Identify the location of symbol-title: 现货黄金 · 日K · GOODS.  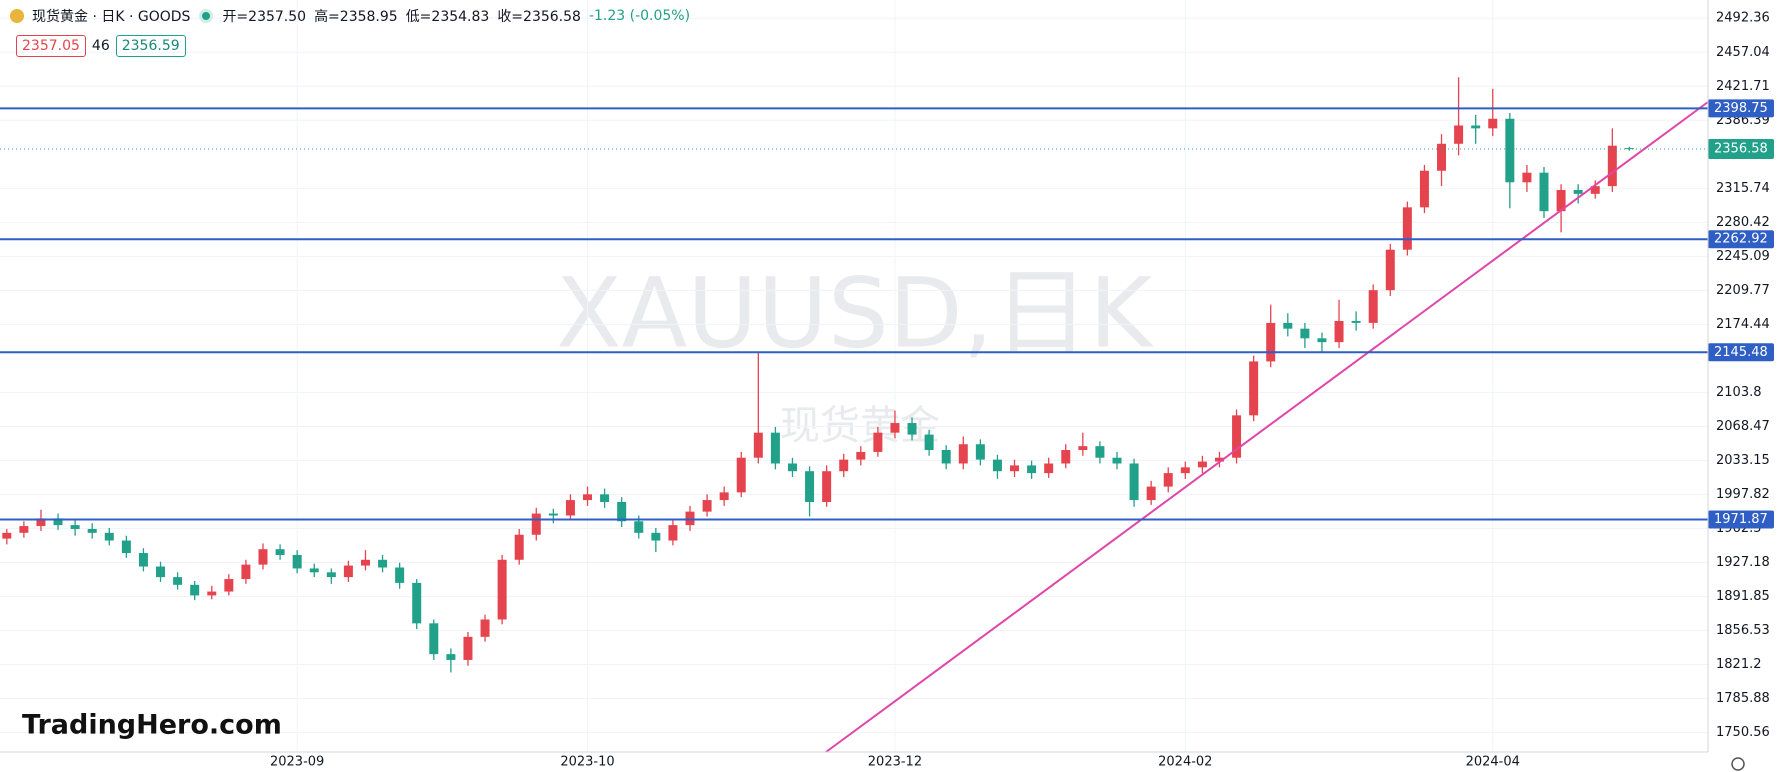
(111, 17).